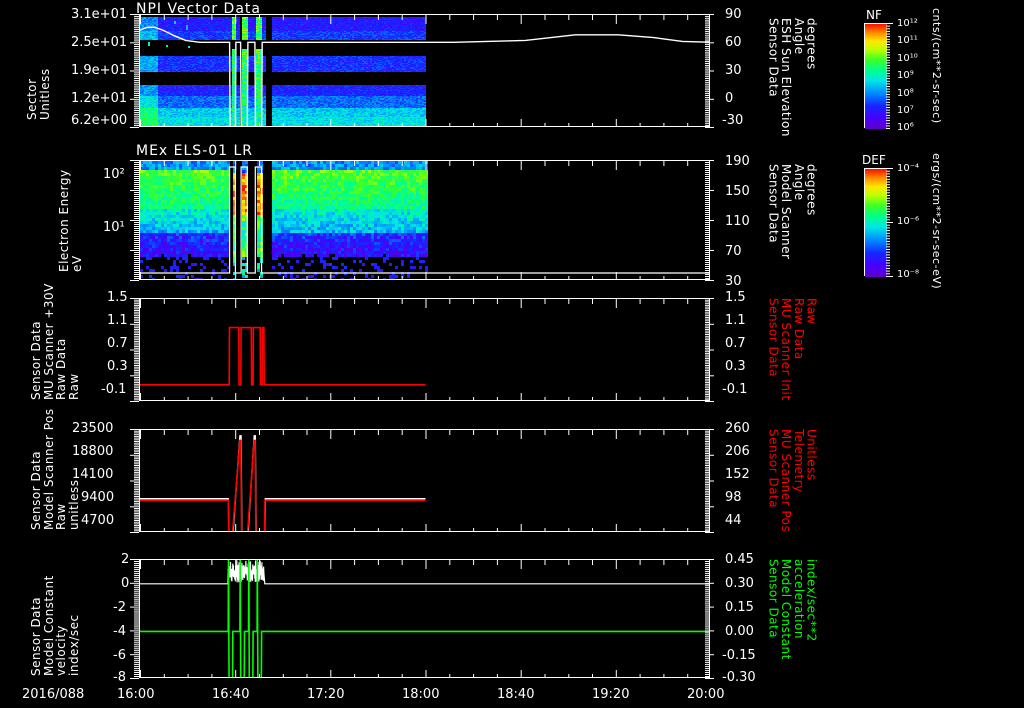  What do you see at coordinates (786, 77) in the screenshot?
I see `panel-1-right-label-line-1: ESH Sun Elevation` at bounding box center [786, 77].